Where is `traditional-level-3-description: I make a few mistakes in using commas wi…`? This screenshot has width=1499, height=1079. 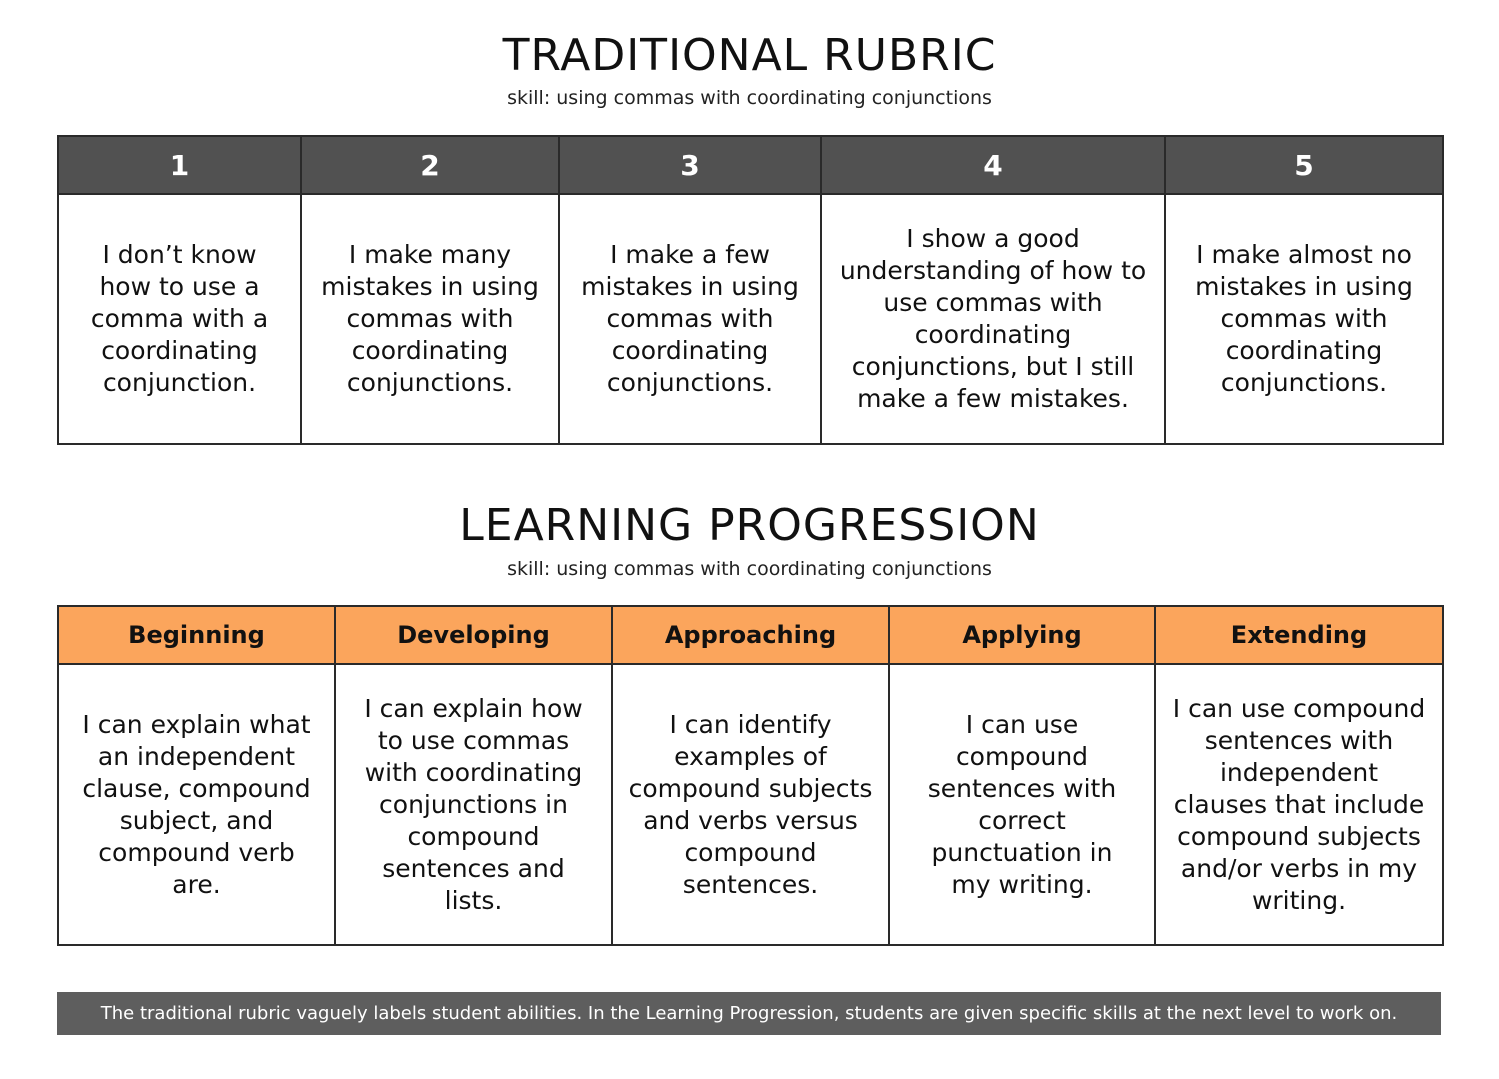 traditional-level-3-description: I make a few mistakes in using commas wi… is located at coordinates (690, 319).